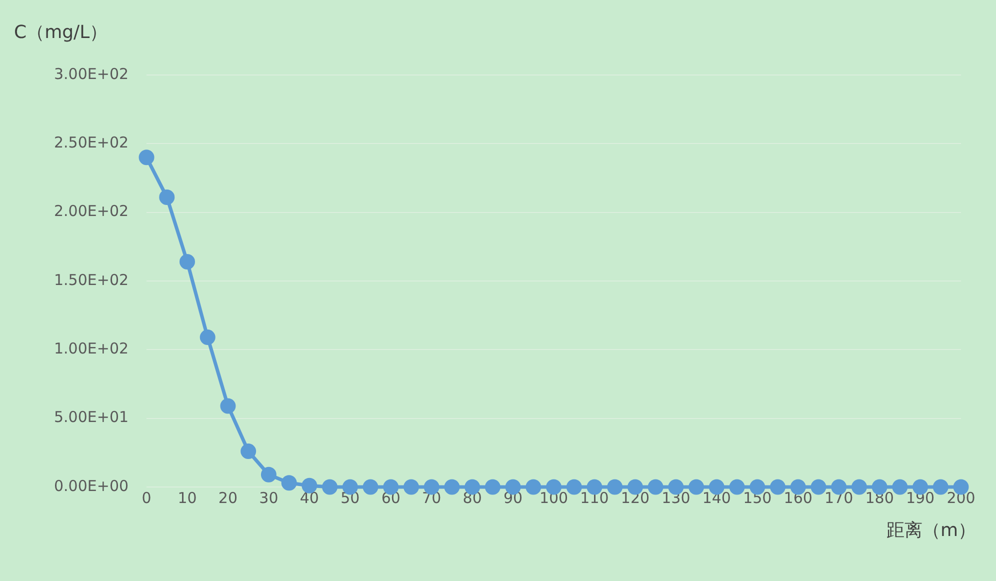 This screenshot has height=581, width=996. I want to click on x-tick-label: 20, so click(228, 497).